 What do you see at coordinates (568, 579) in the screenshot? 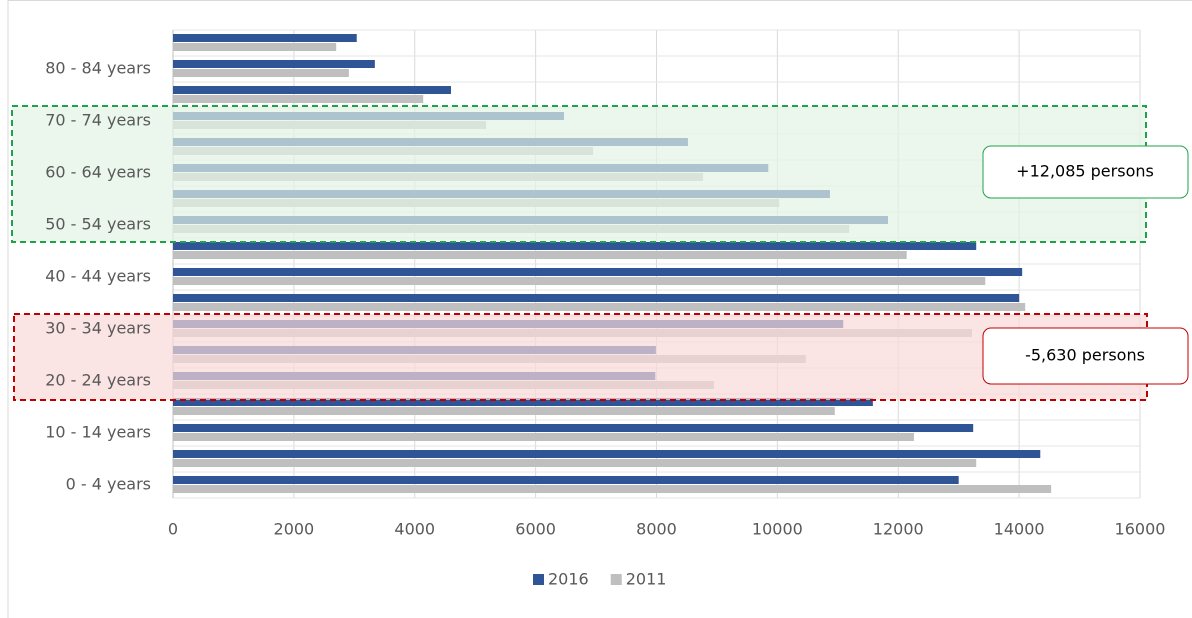
I see `legend-label: 2016` at bounding box center [568, 579].